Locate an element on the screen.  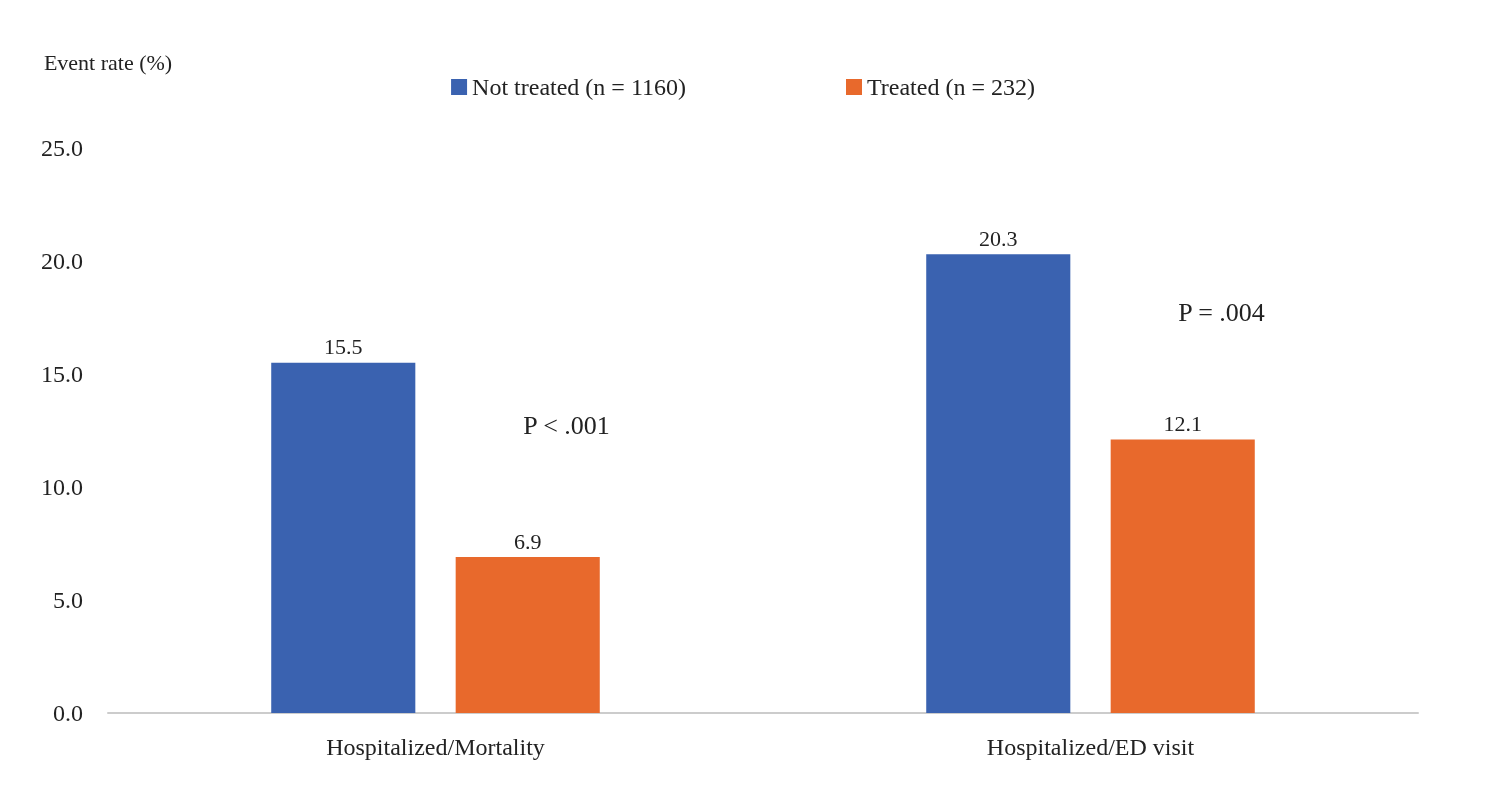
y-tick-label: 10.0 is located at coordinates (62, 487).